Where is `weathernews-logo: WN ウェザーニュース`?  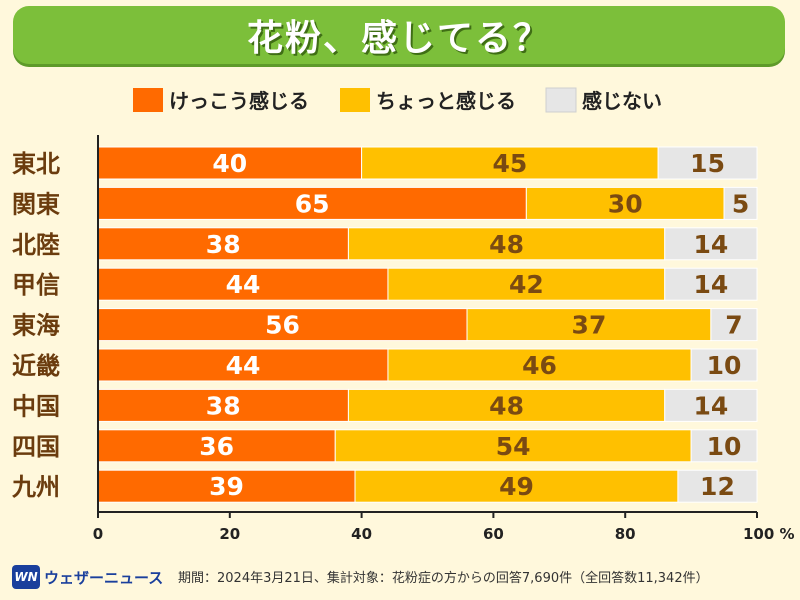
weathernews-logo: WN ウェザーニュース is located at coordinates (87, 577).